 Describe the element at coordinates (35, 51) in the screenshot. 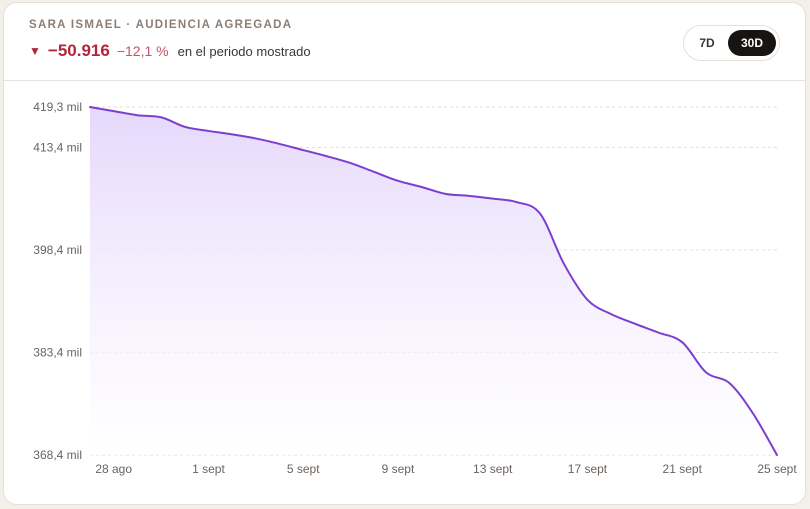

I see `down-arrow-icon: ▼` at that location.